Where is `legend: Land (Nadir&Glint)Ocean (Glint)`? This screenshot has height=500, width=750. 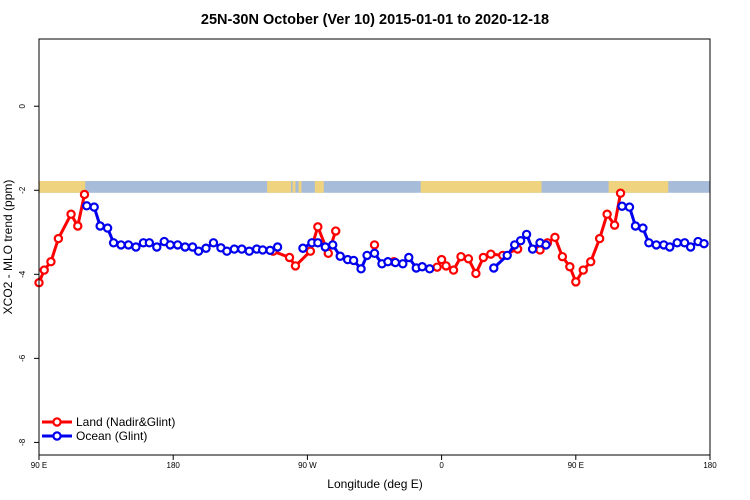 legend: Land (Nadir&Glint)Ocean (Glint) is located at coordinates (108, 429).